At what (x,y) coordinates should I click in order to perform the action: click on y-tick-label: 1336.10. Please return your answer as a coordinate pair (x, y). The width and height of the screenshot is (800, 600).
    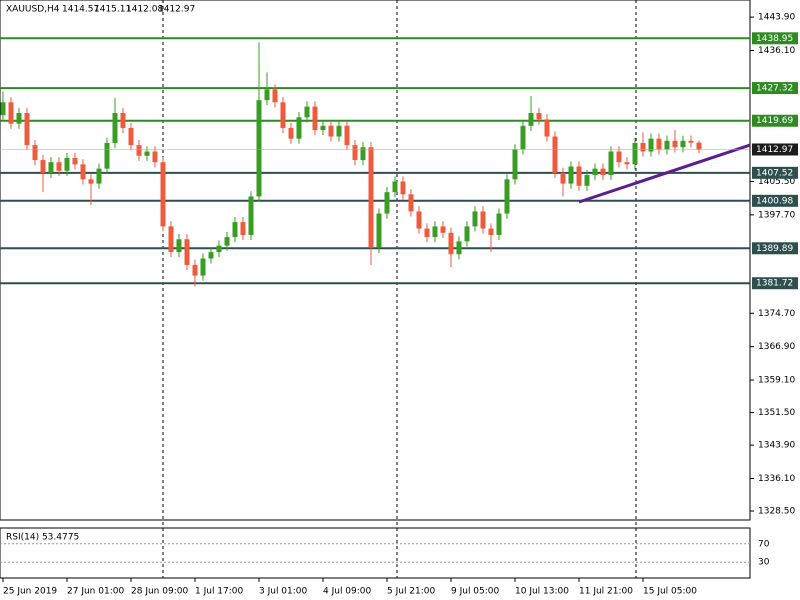
    Looking at the image, I should click on (776, 479).